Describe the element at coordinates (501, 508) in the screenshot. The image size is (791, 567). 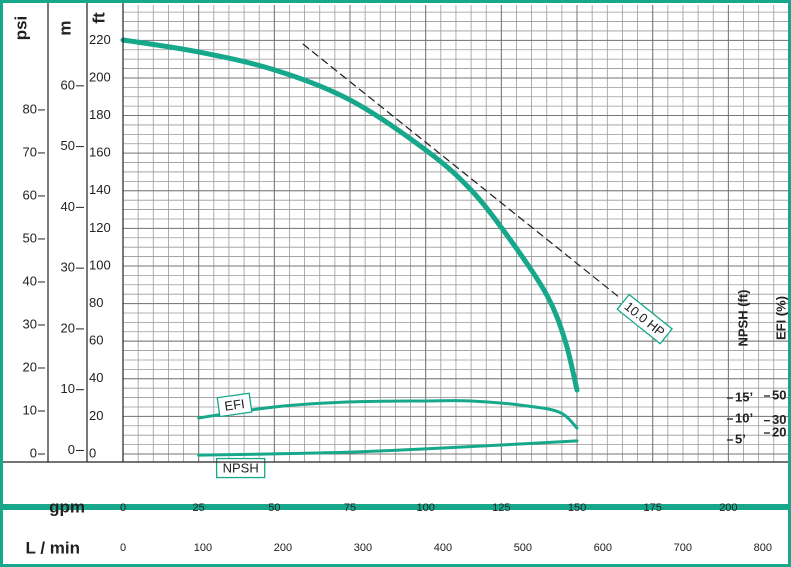
I see `x-tick-label: 125` at that location.